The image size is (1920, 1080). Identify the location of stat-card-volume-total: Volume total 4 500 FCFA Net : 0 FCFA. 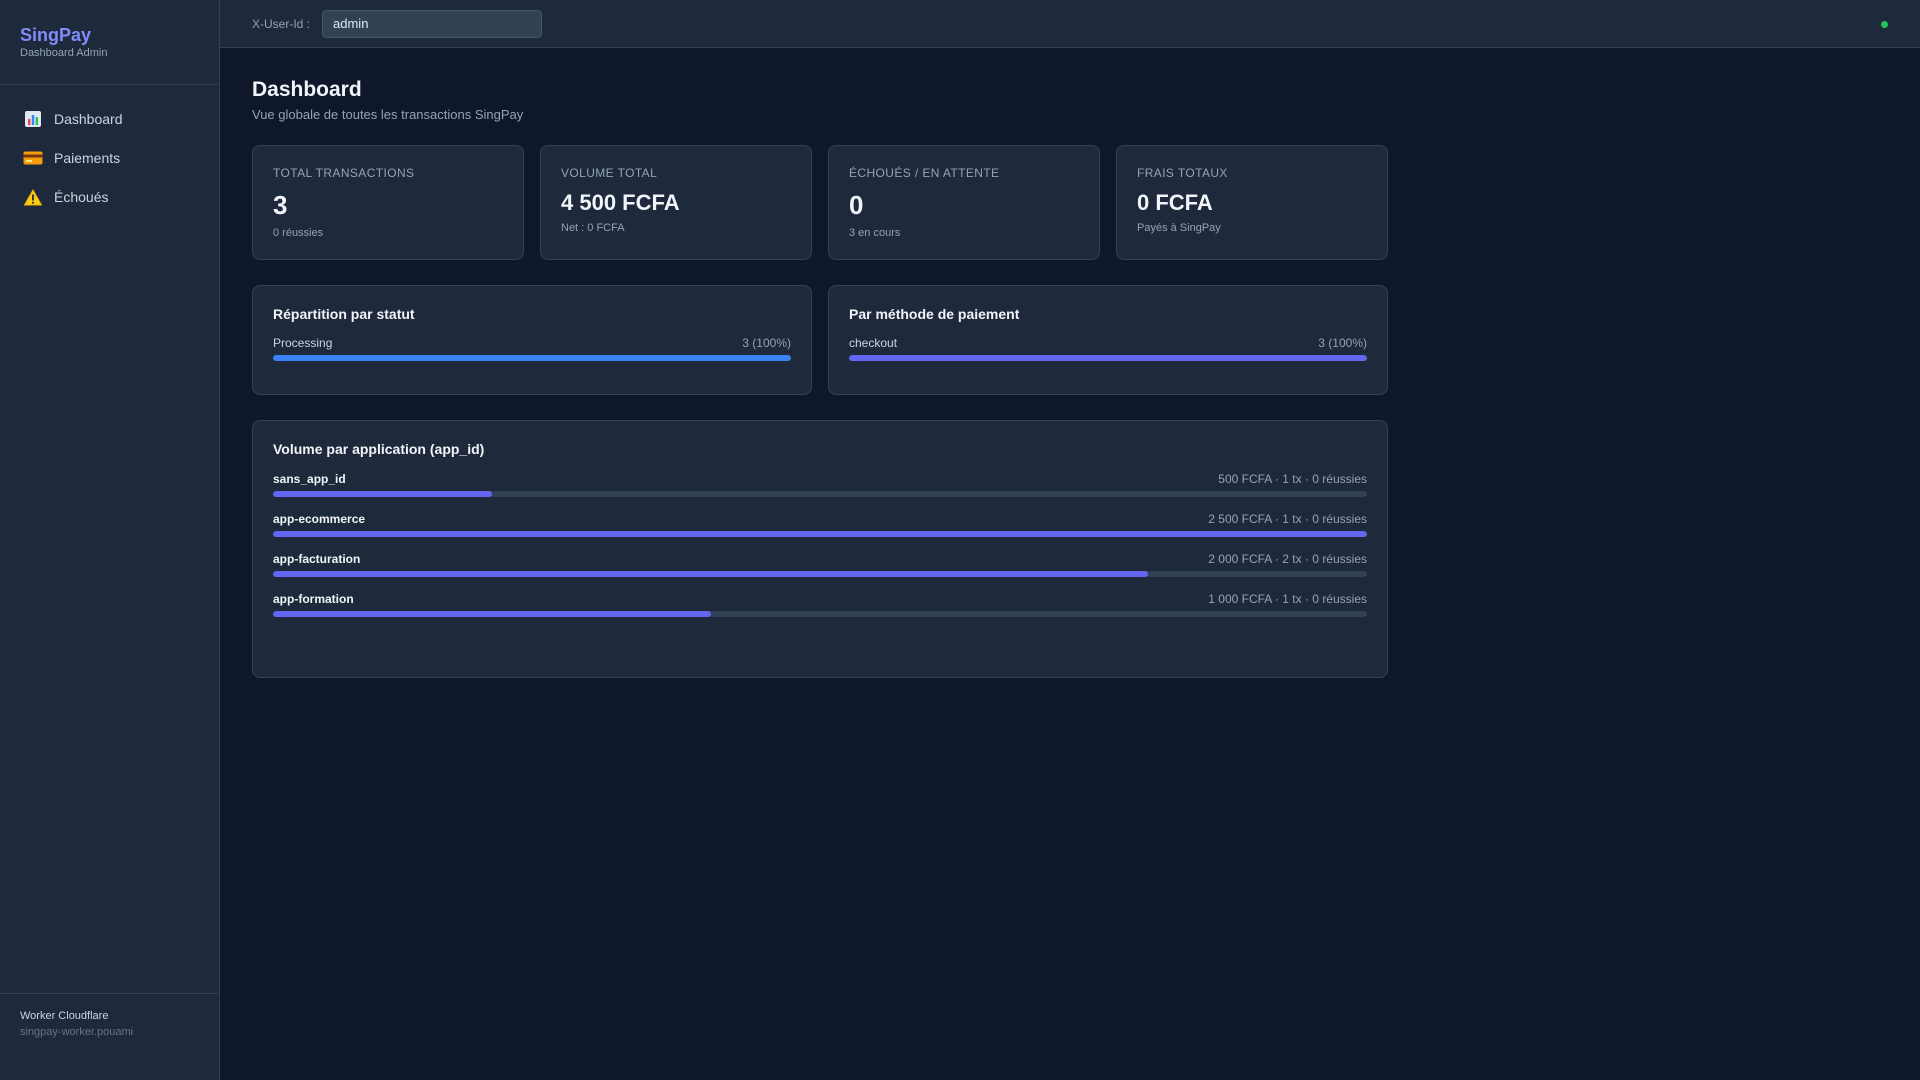
(676, 202).